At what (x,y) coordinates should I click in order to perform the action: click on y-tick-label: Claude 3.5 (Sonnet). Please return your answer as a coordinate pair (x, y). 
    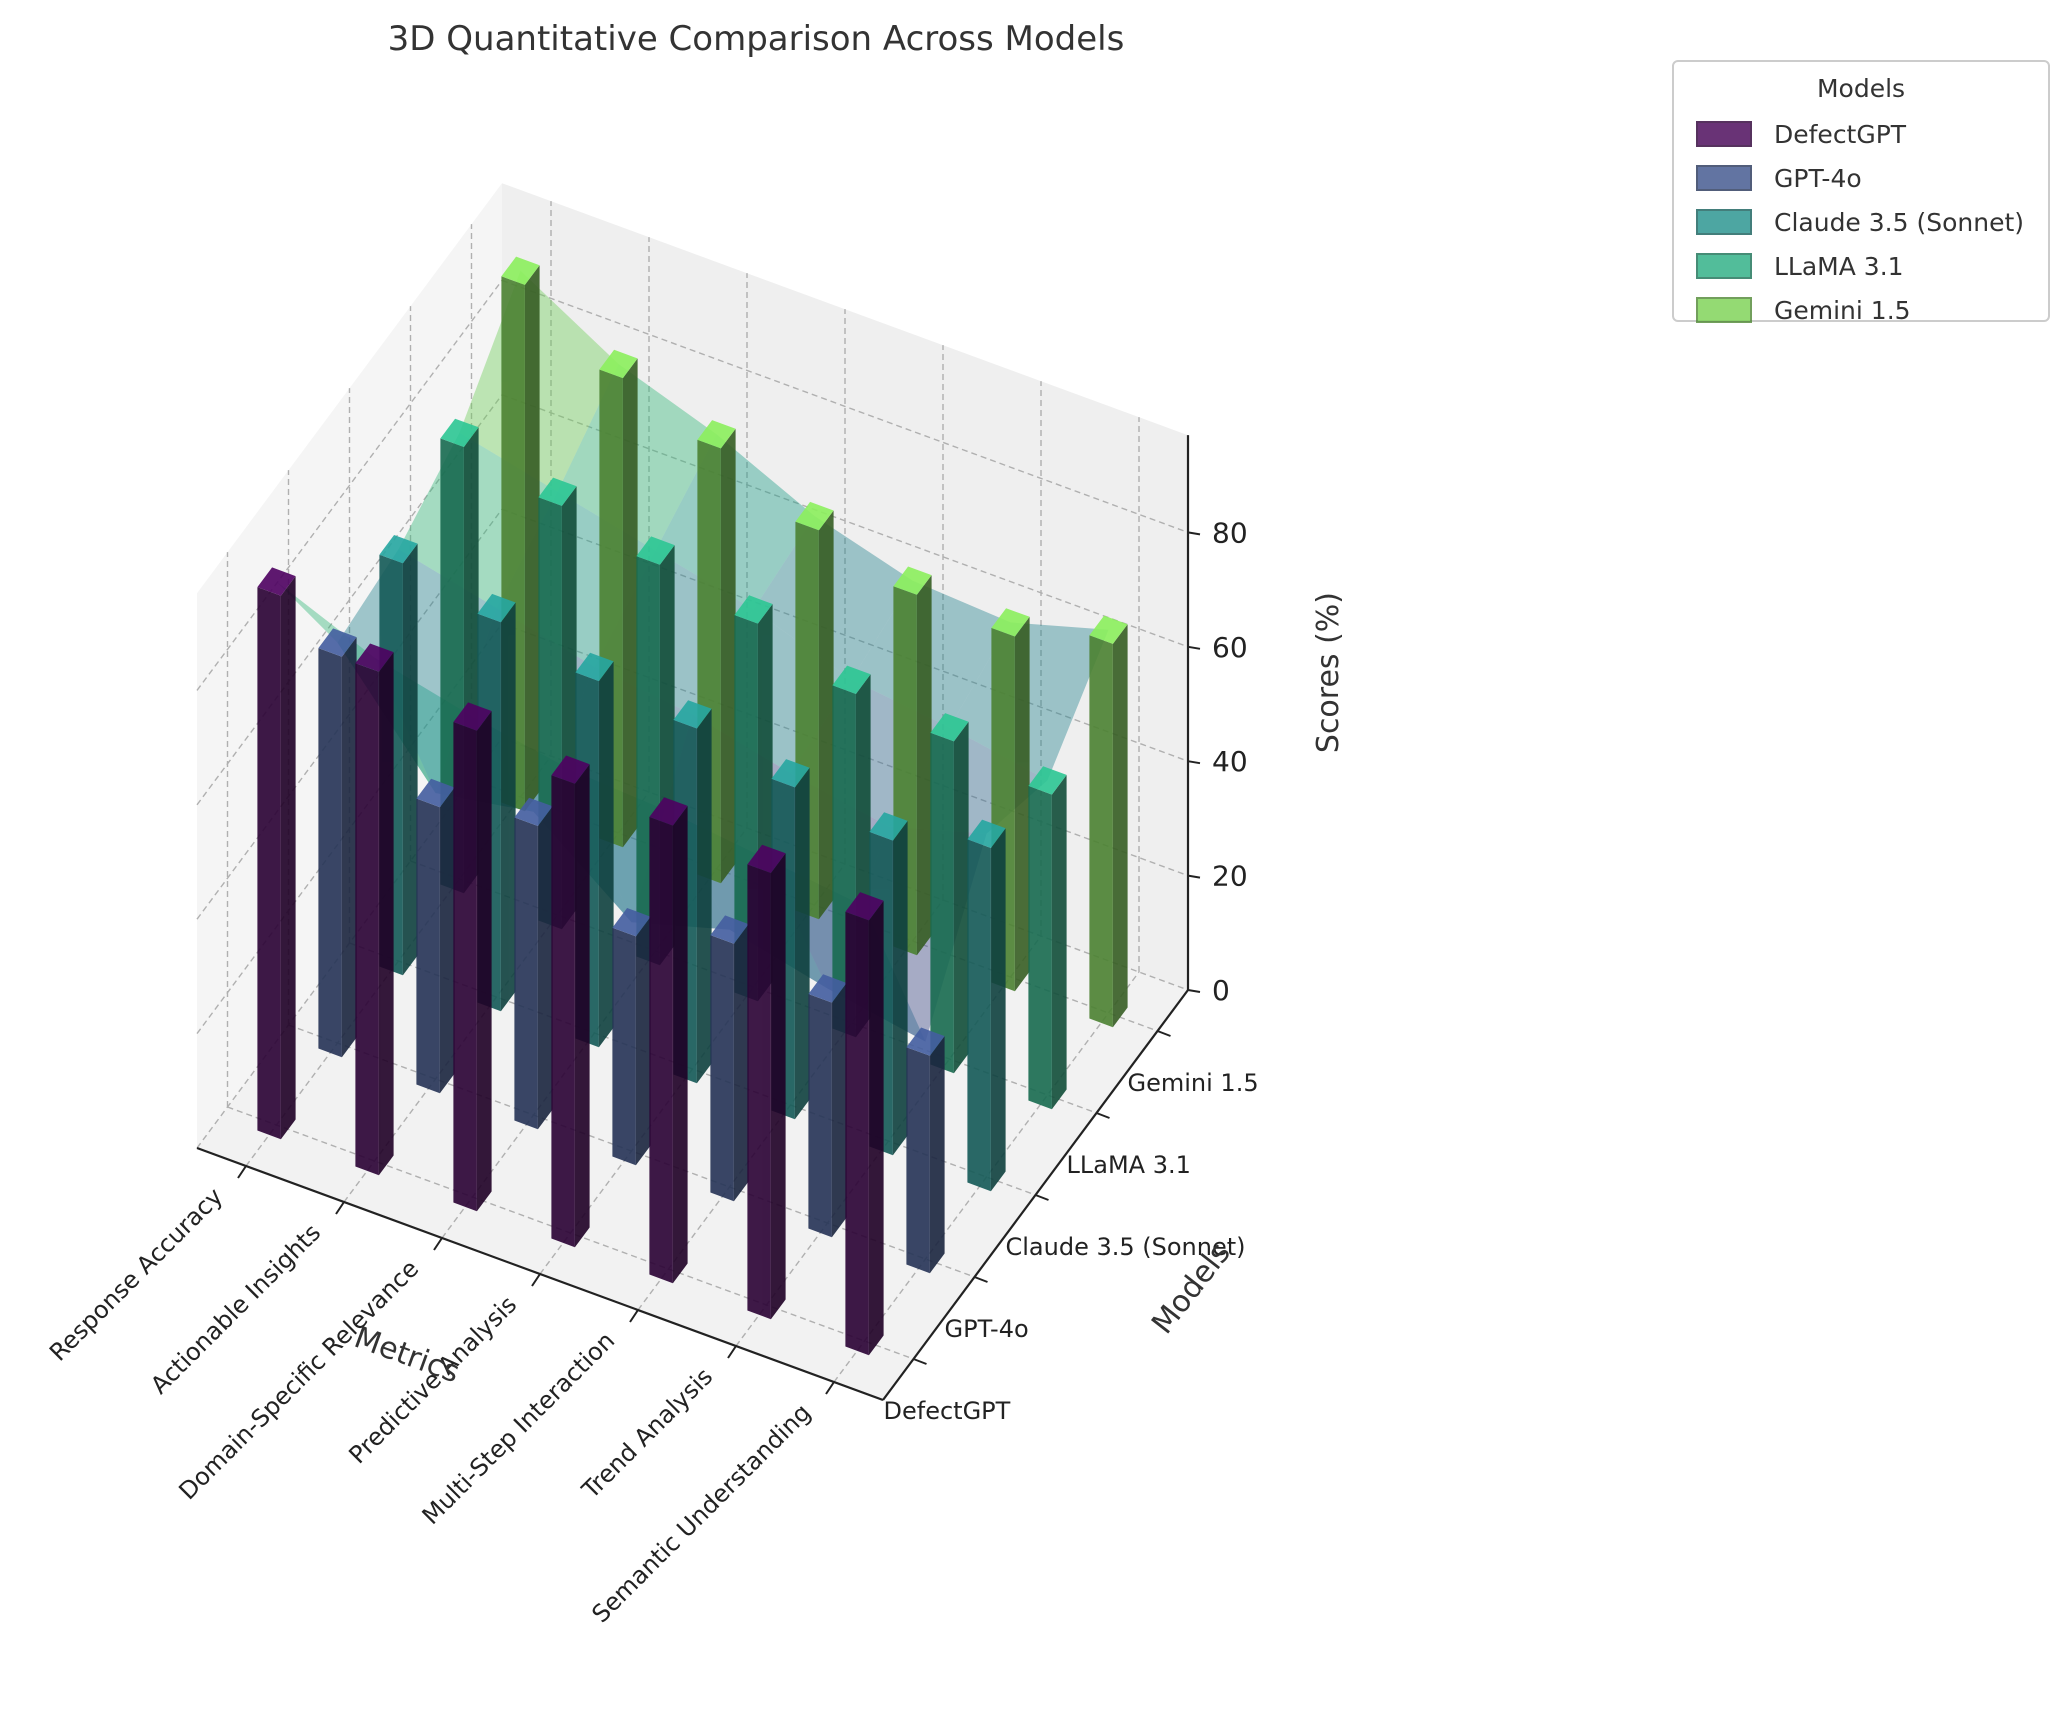
    Looking at the image, I should click on (1126, 1247).